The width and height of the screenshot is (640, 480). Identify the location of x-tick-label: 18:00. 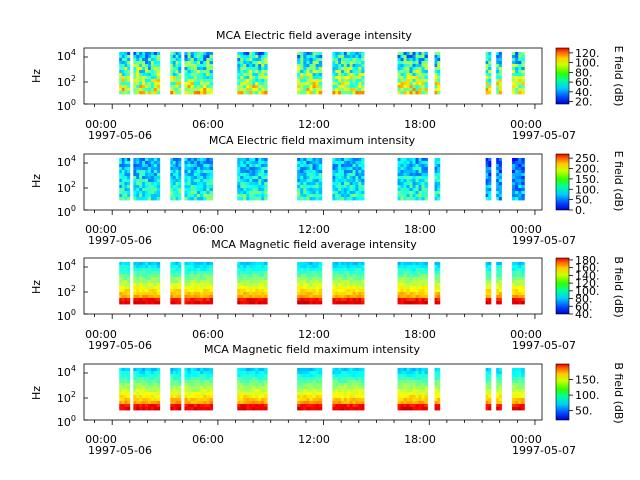
(420, 124).